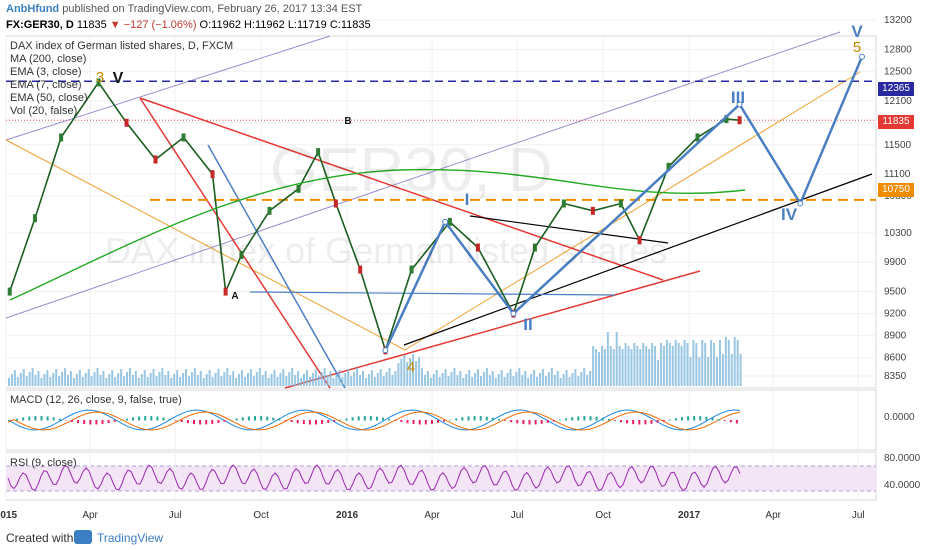 The width and height of the screenshot is (932, 550). What do you see at coordinates (895, 292) in the screenshot?
I see `y-tick-label: 9500` at bounding box center [895, 292].